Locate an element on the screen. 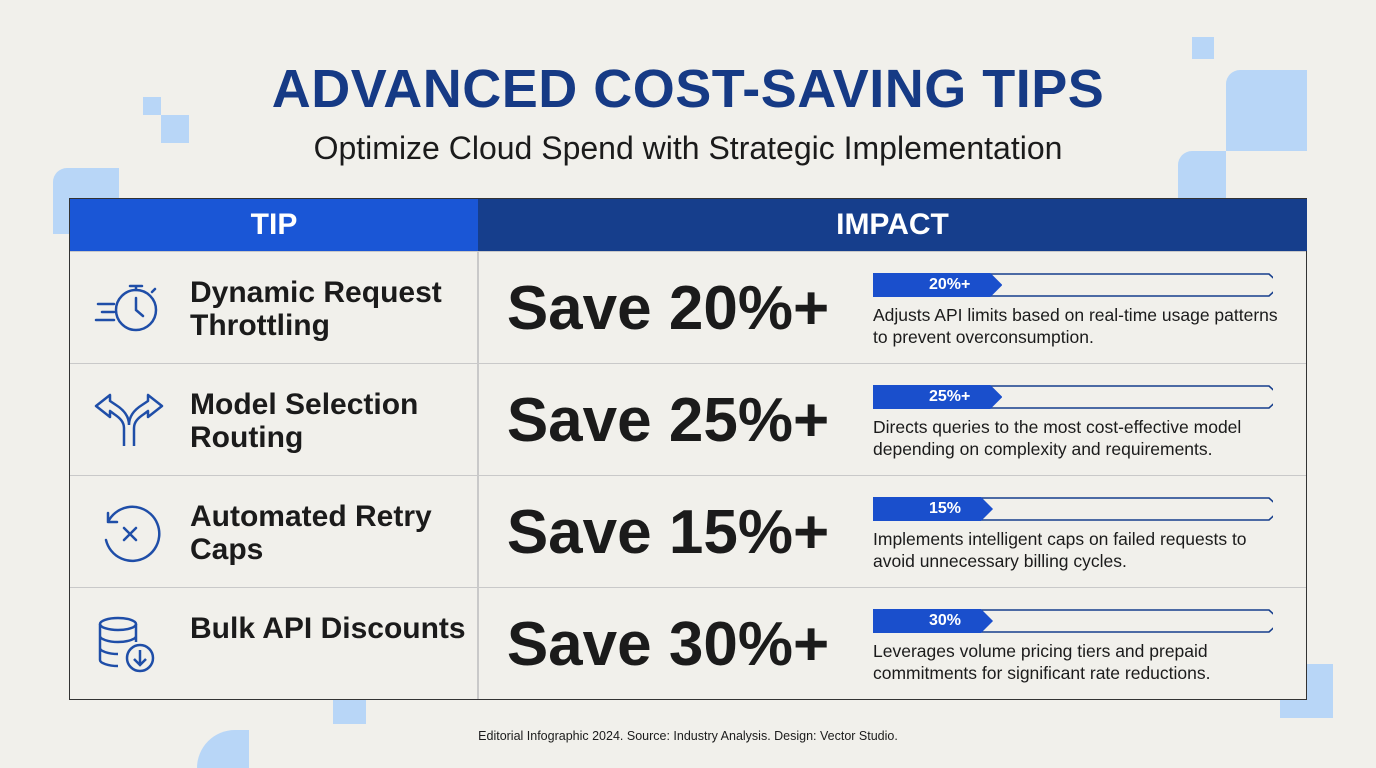  tip-name: Dynamic Request Throttling is located at coordinates (316, 309).